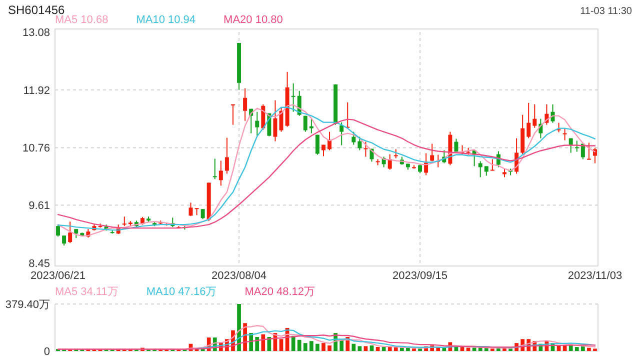 This screenshot has width=640, height=360. Describe the element at coordinates (36, 33) in the screenshot. I see `y-tick-label: 13.08` at that location.